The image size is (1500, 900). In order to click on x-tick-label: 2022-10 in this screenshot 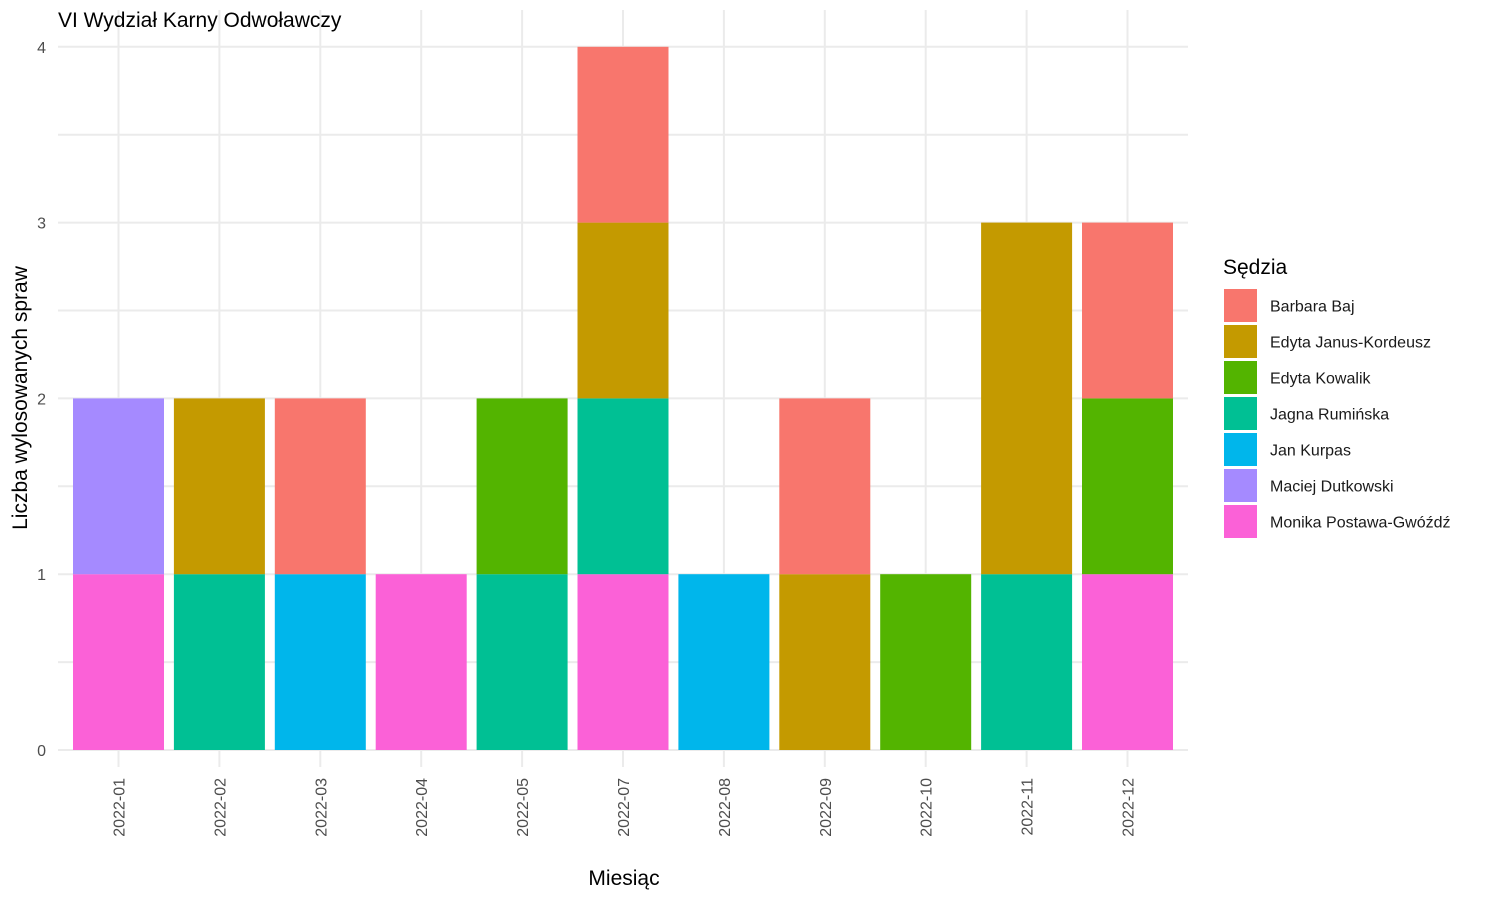, I will do `click(927, 807)`.